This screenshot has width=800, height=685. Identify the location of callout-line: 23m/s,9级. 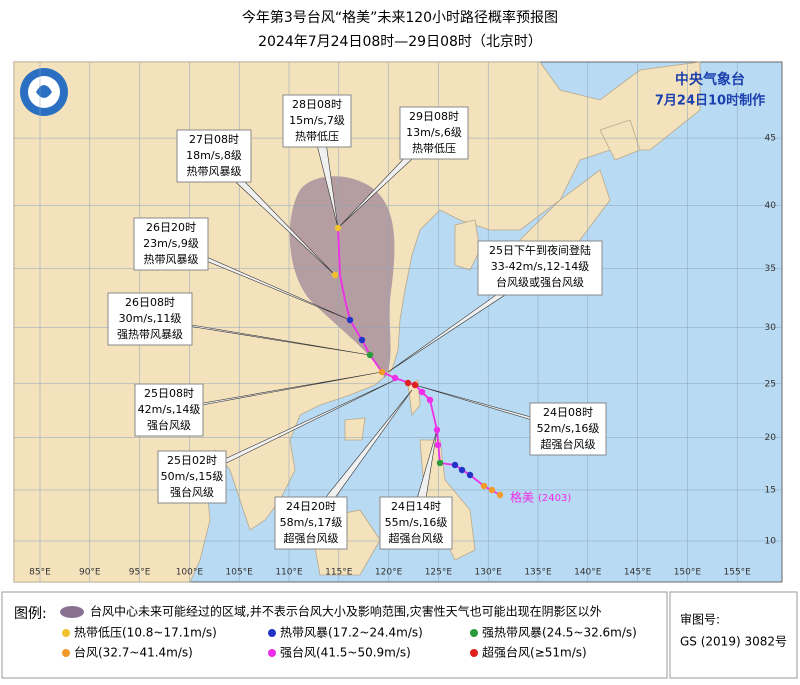
(171, 243).